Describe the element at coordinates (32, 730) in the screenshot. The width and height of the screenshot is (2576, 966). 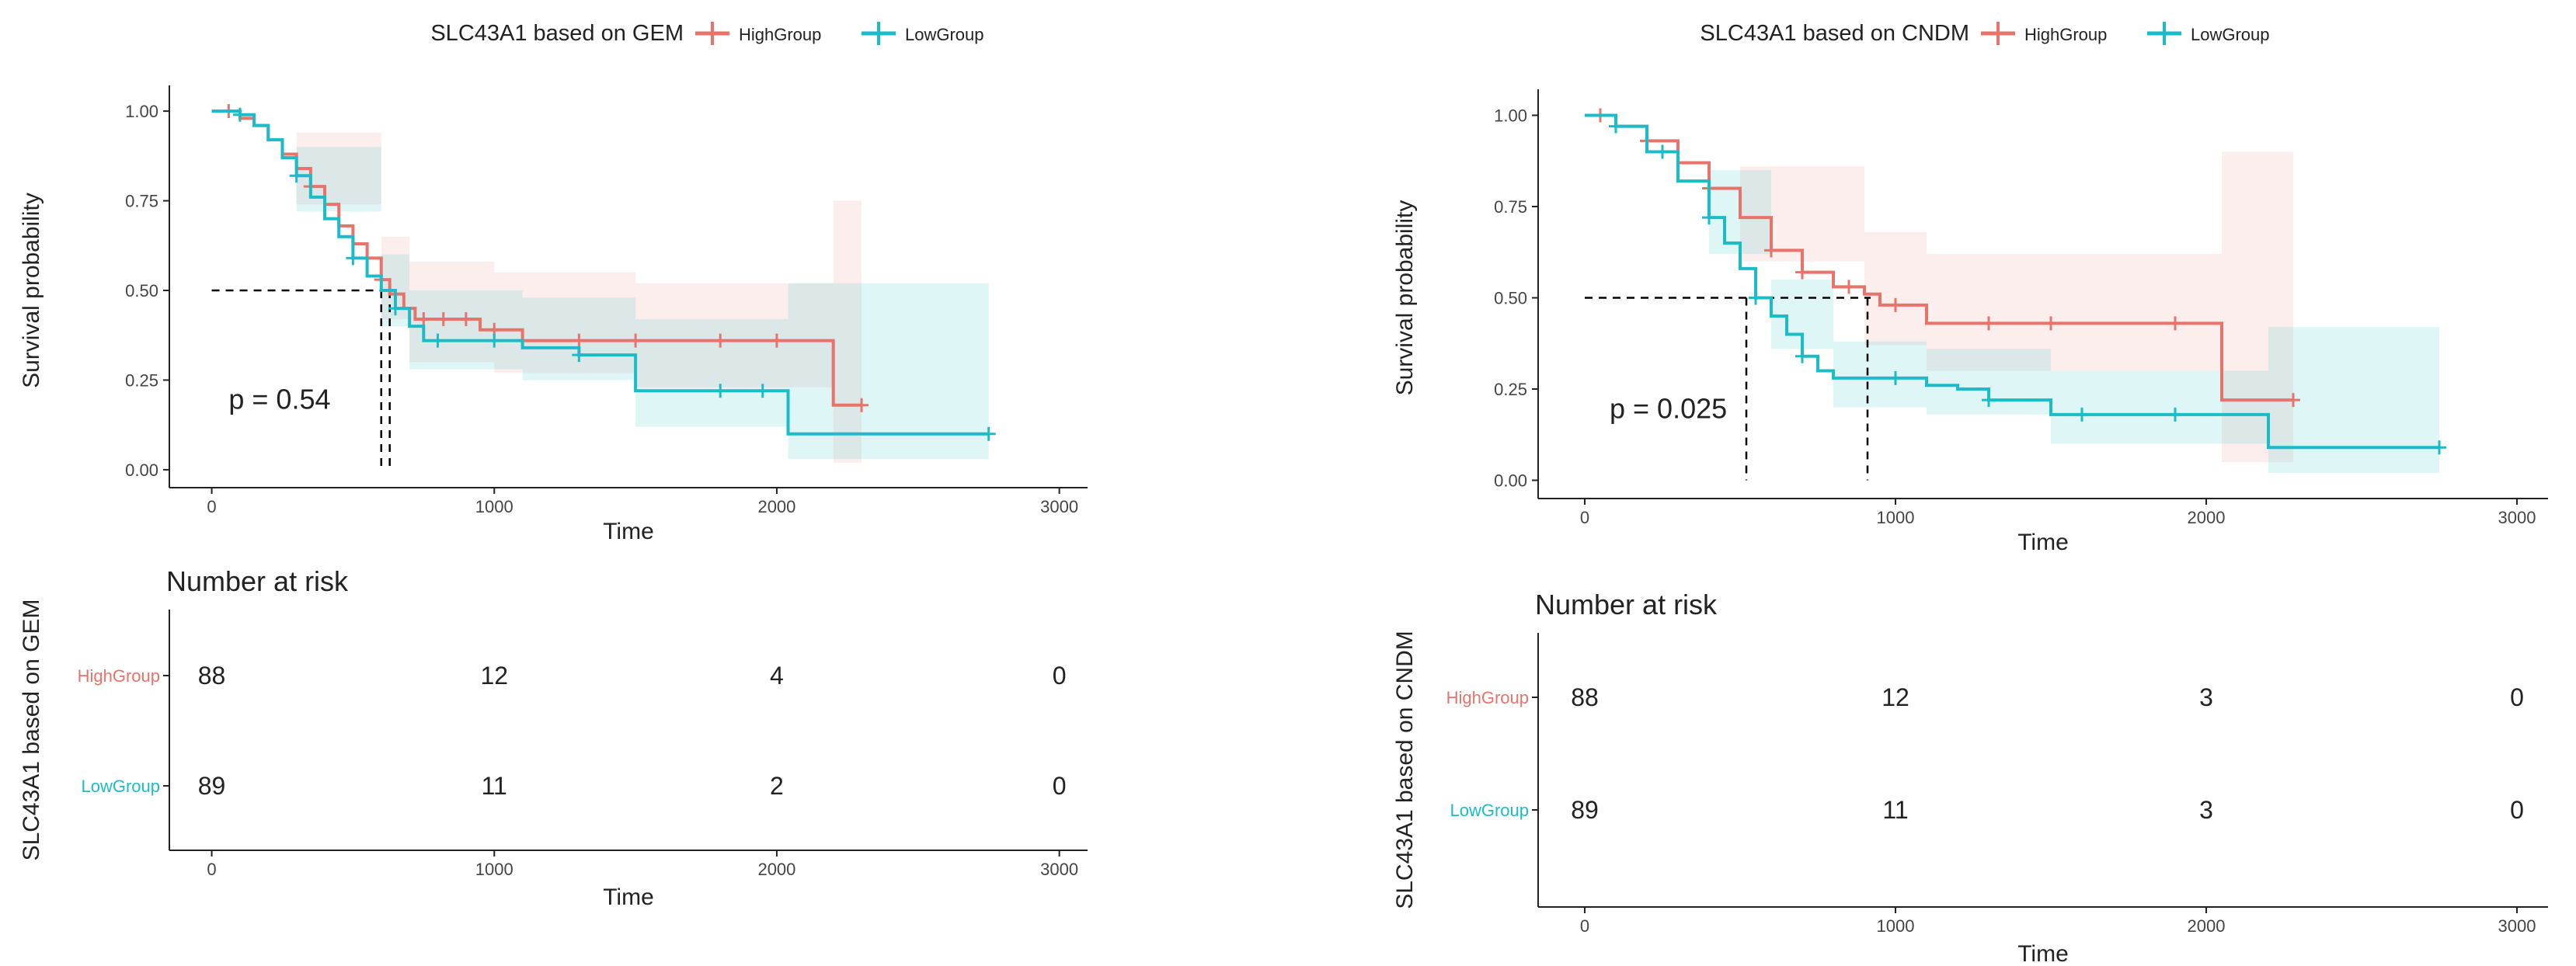
I see `risk-y-axis-title: SLC43A1 based on GEM` at that location.